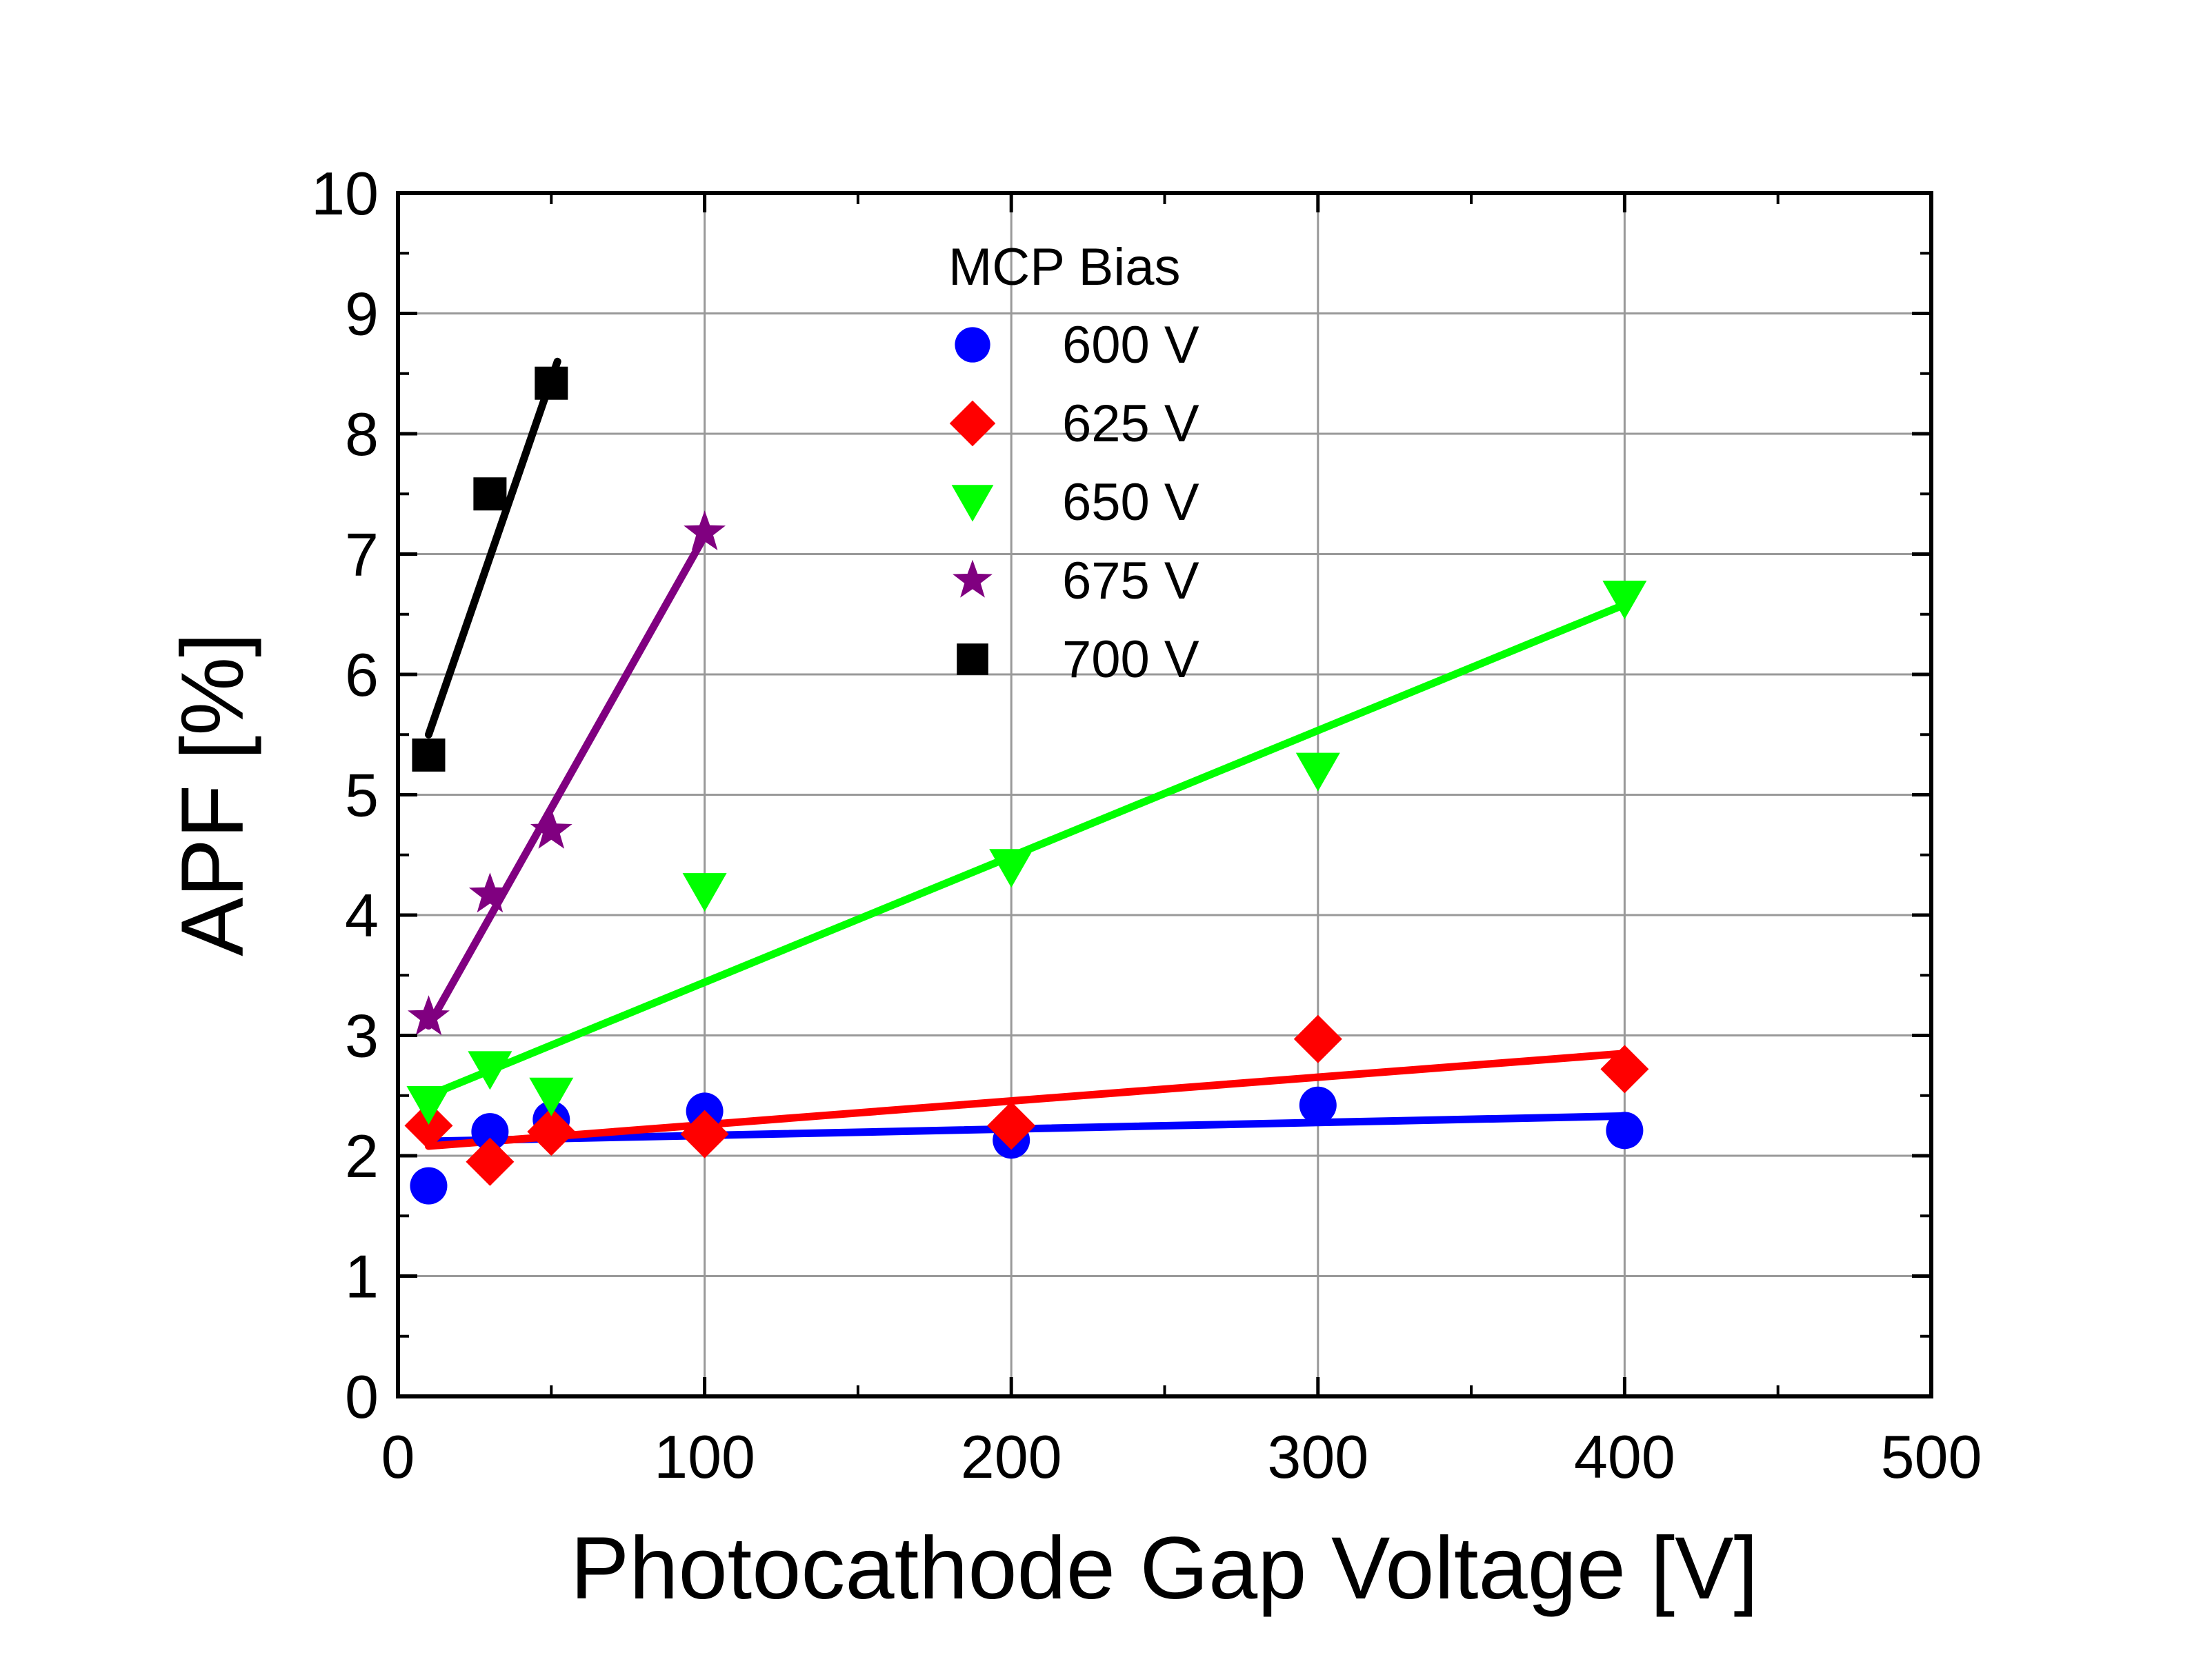  I want to click on y-tick-label: 5, so click(362, 795).